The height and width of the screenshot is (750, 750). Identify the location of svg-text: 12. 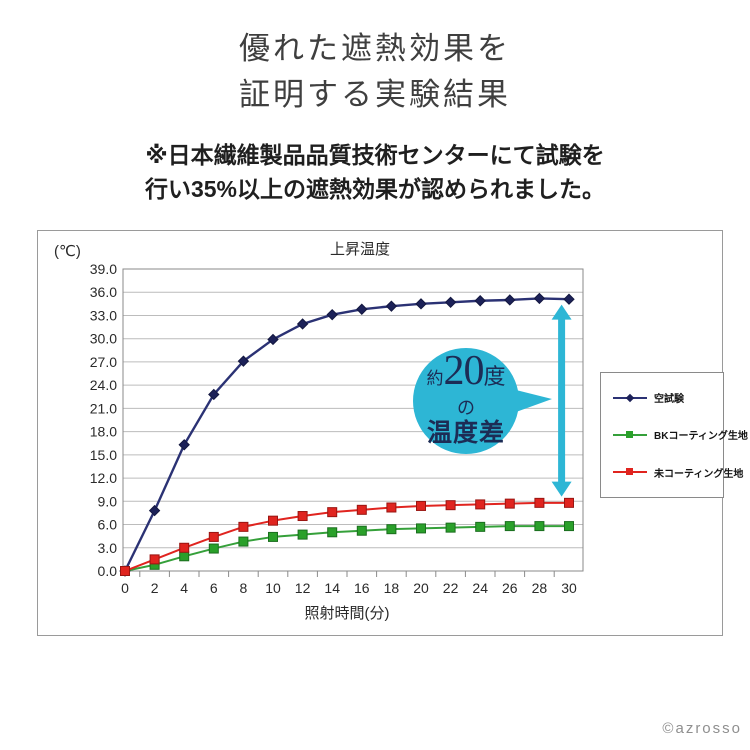
(303, 588).